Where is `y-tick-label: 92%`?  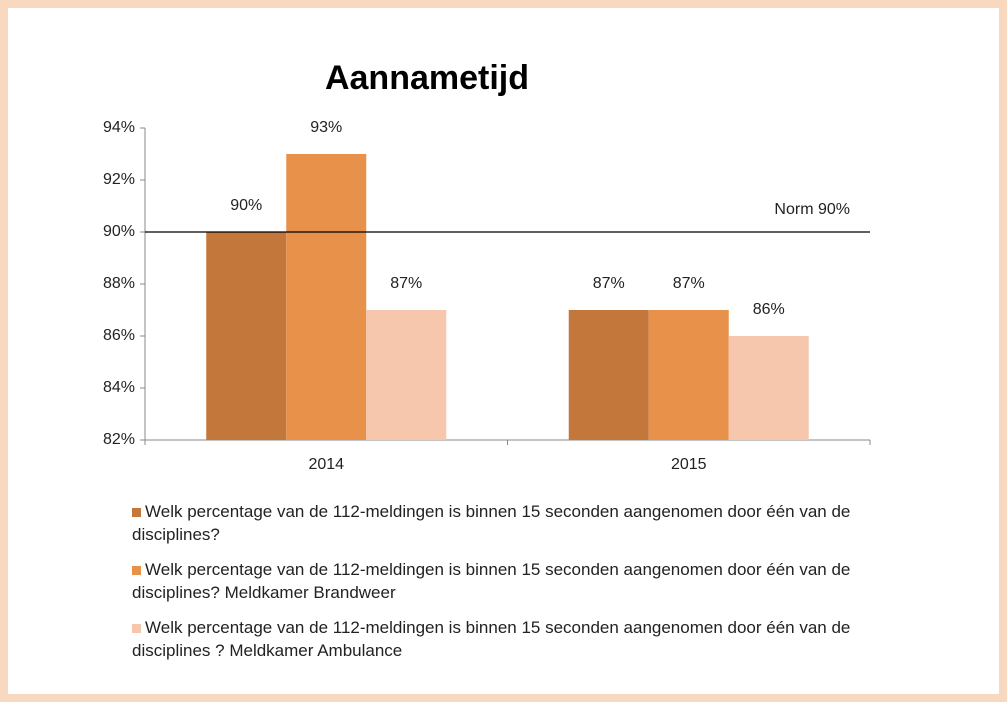
y-tick-label: 92% is located at coordinates (119, 179).